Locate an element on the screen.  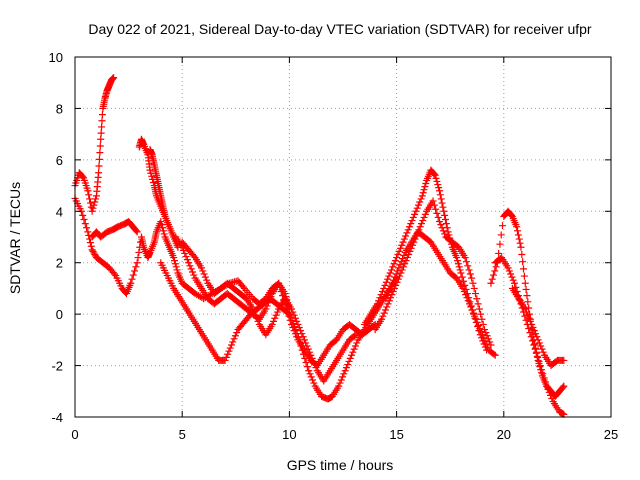
y-tick-label: -2 is located at coordinates (57, 366).